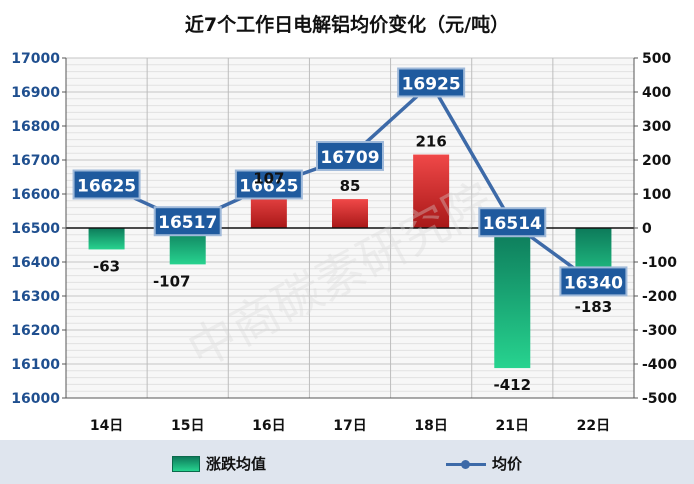 The image size is (694, 484). Describe the element at coordinates (594, 307) in the screenshot. I see `bar-label-7: -183` at that location.